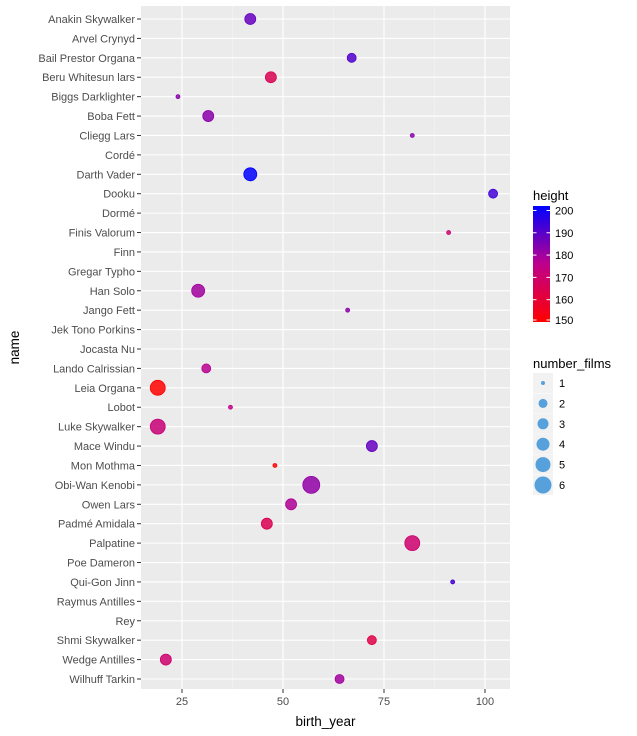  What do you see at coordinates (118, 214) in the screenshot?
I see `y-tick-label: Dormé` at bounding box center [118, 214].